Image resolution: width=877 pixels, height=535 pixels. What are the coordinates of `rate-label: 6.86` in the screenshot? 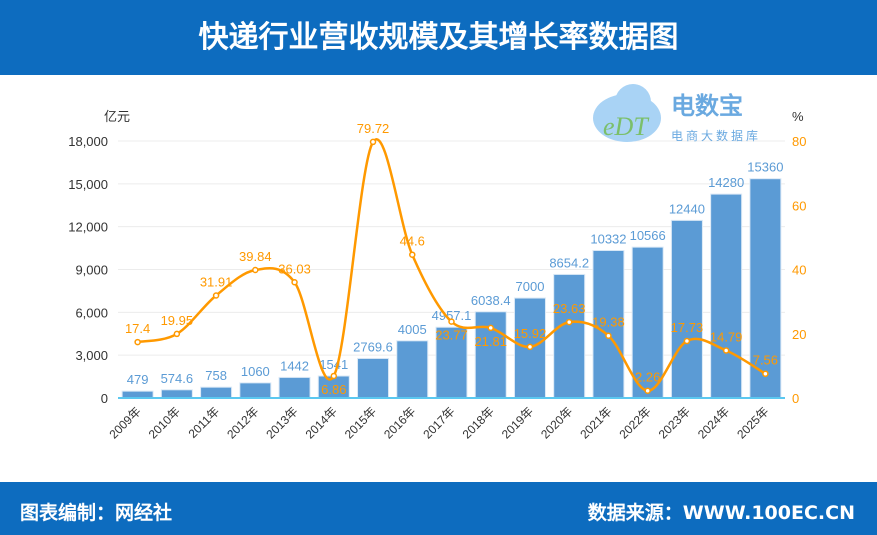 It's located at (333, 389).